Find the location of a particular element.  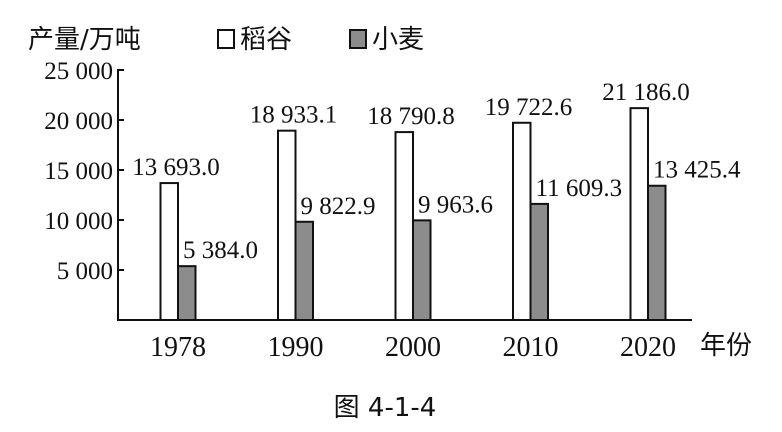

figure-caption: 图 4-1-4 is located at coordinates (385, 408).